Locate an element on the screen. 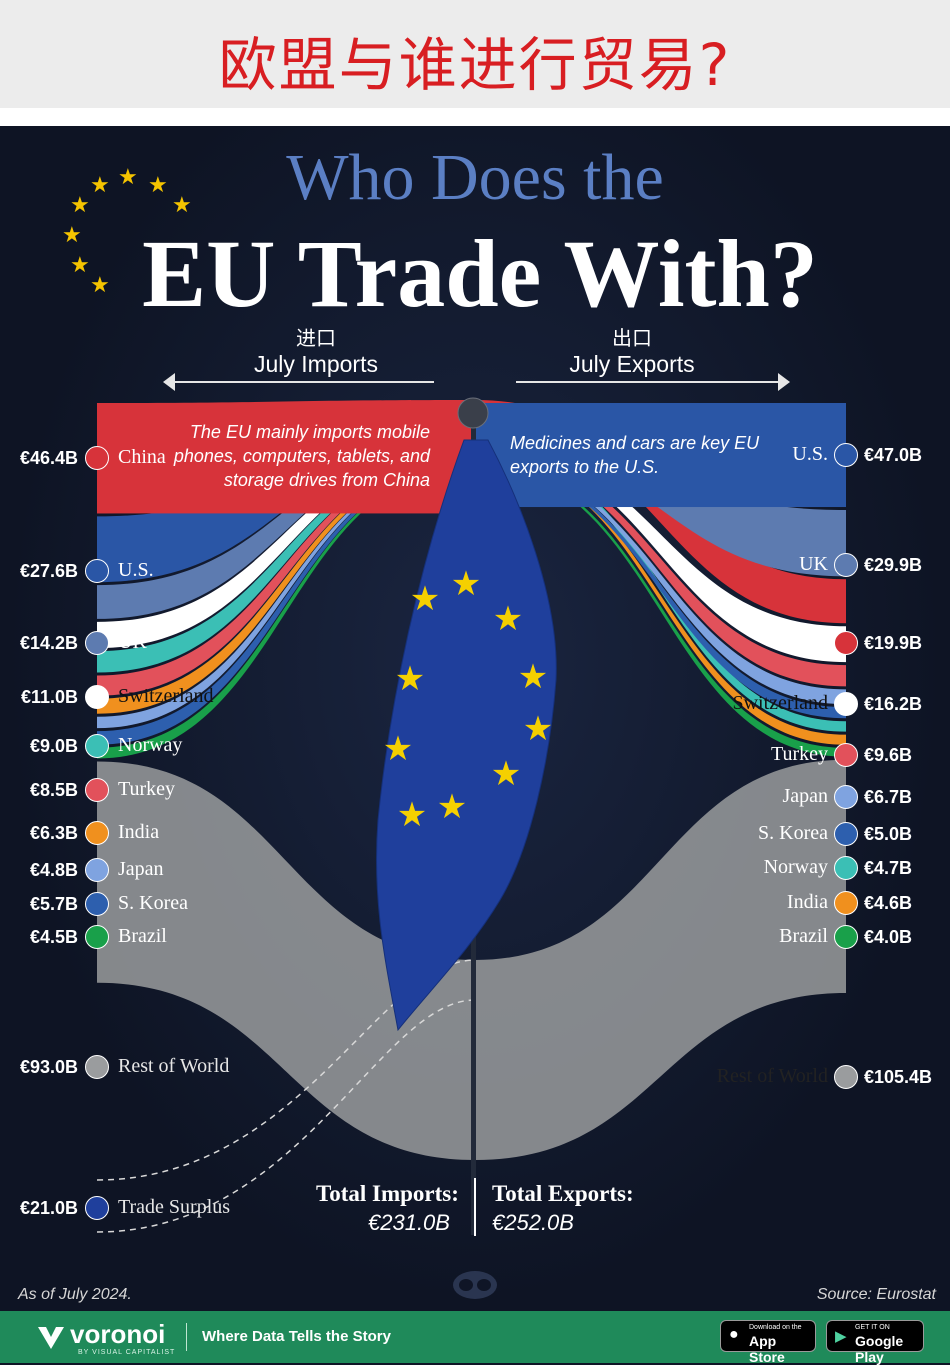 Image resolution: width=950 pixels, height=1365 pixels. import-label-switzerland: Switzerland is located at coordinates (166, 696).